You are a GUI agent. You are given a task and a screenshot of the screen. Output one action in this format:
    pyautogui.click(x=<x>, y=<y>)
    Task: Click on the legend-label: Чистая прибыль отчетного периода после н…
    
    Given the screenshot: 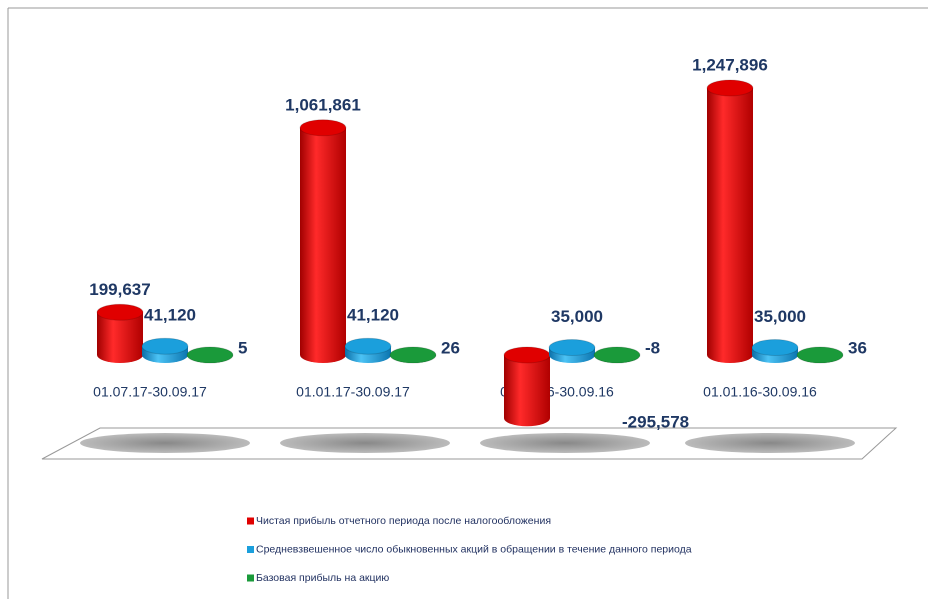 What is the action you would take?
    pyautogui.click(x=403, y=521)
    